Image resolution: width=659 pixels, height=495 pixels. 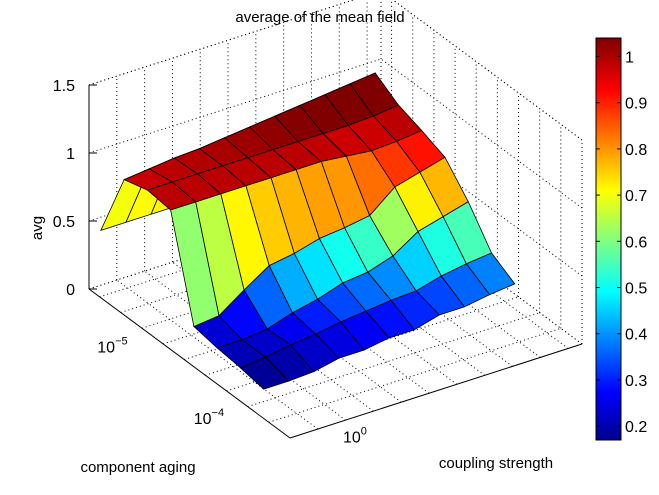 What do you see at coordinates (636, 427) in the screenshot?
I see `colorbar-tick-label: 0.2` at bounding box center [636, 427].